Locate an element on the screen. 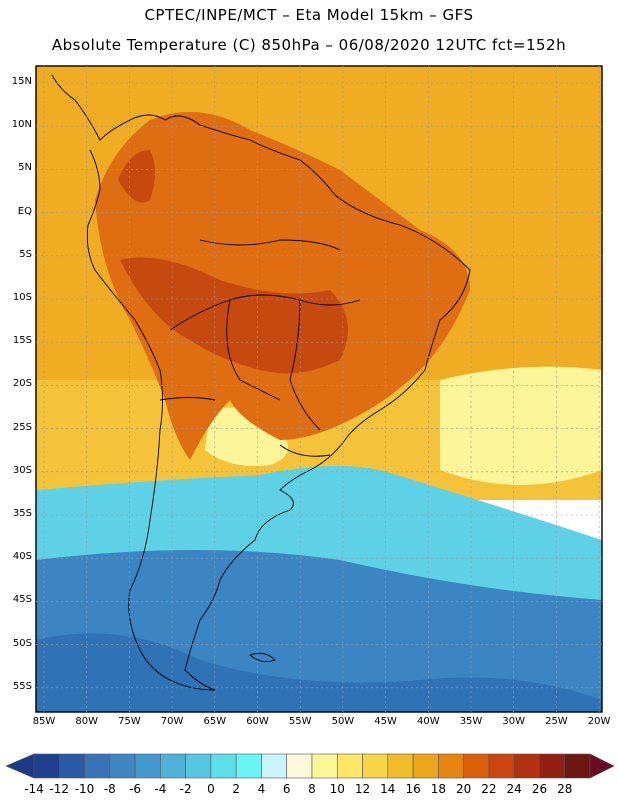  lon-label: 65W is located at coordinates (215, 721).